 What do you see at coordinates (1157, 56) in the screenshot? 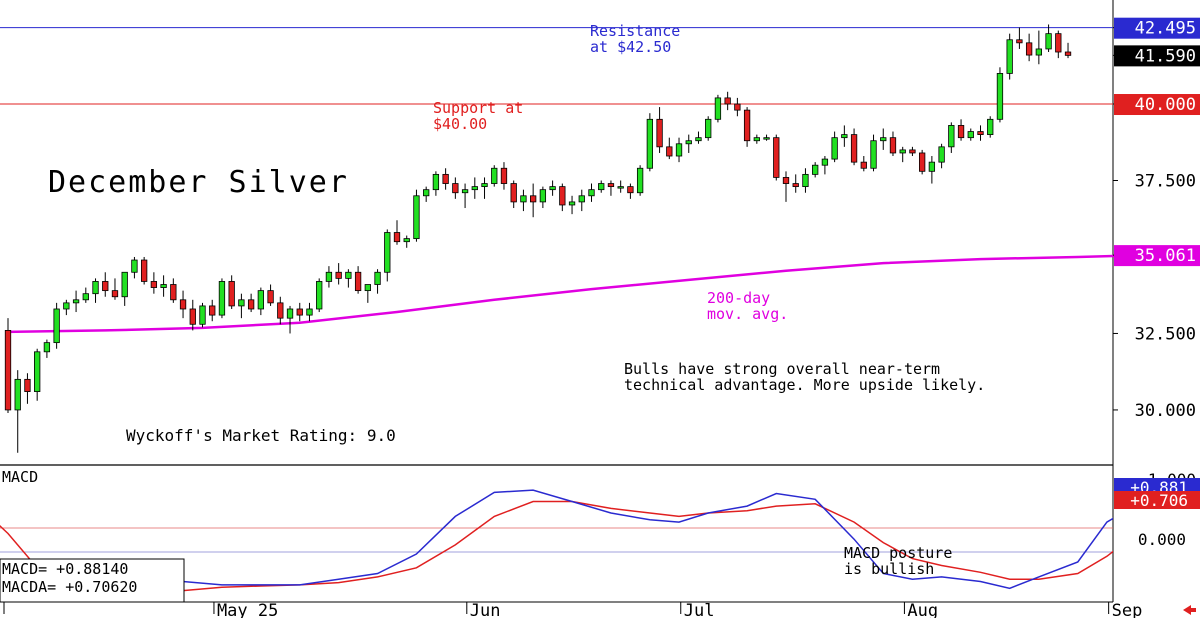
I see `price-badge-bg-41.590` at bounding box center [1157, 56].